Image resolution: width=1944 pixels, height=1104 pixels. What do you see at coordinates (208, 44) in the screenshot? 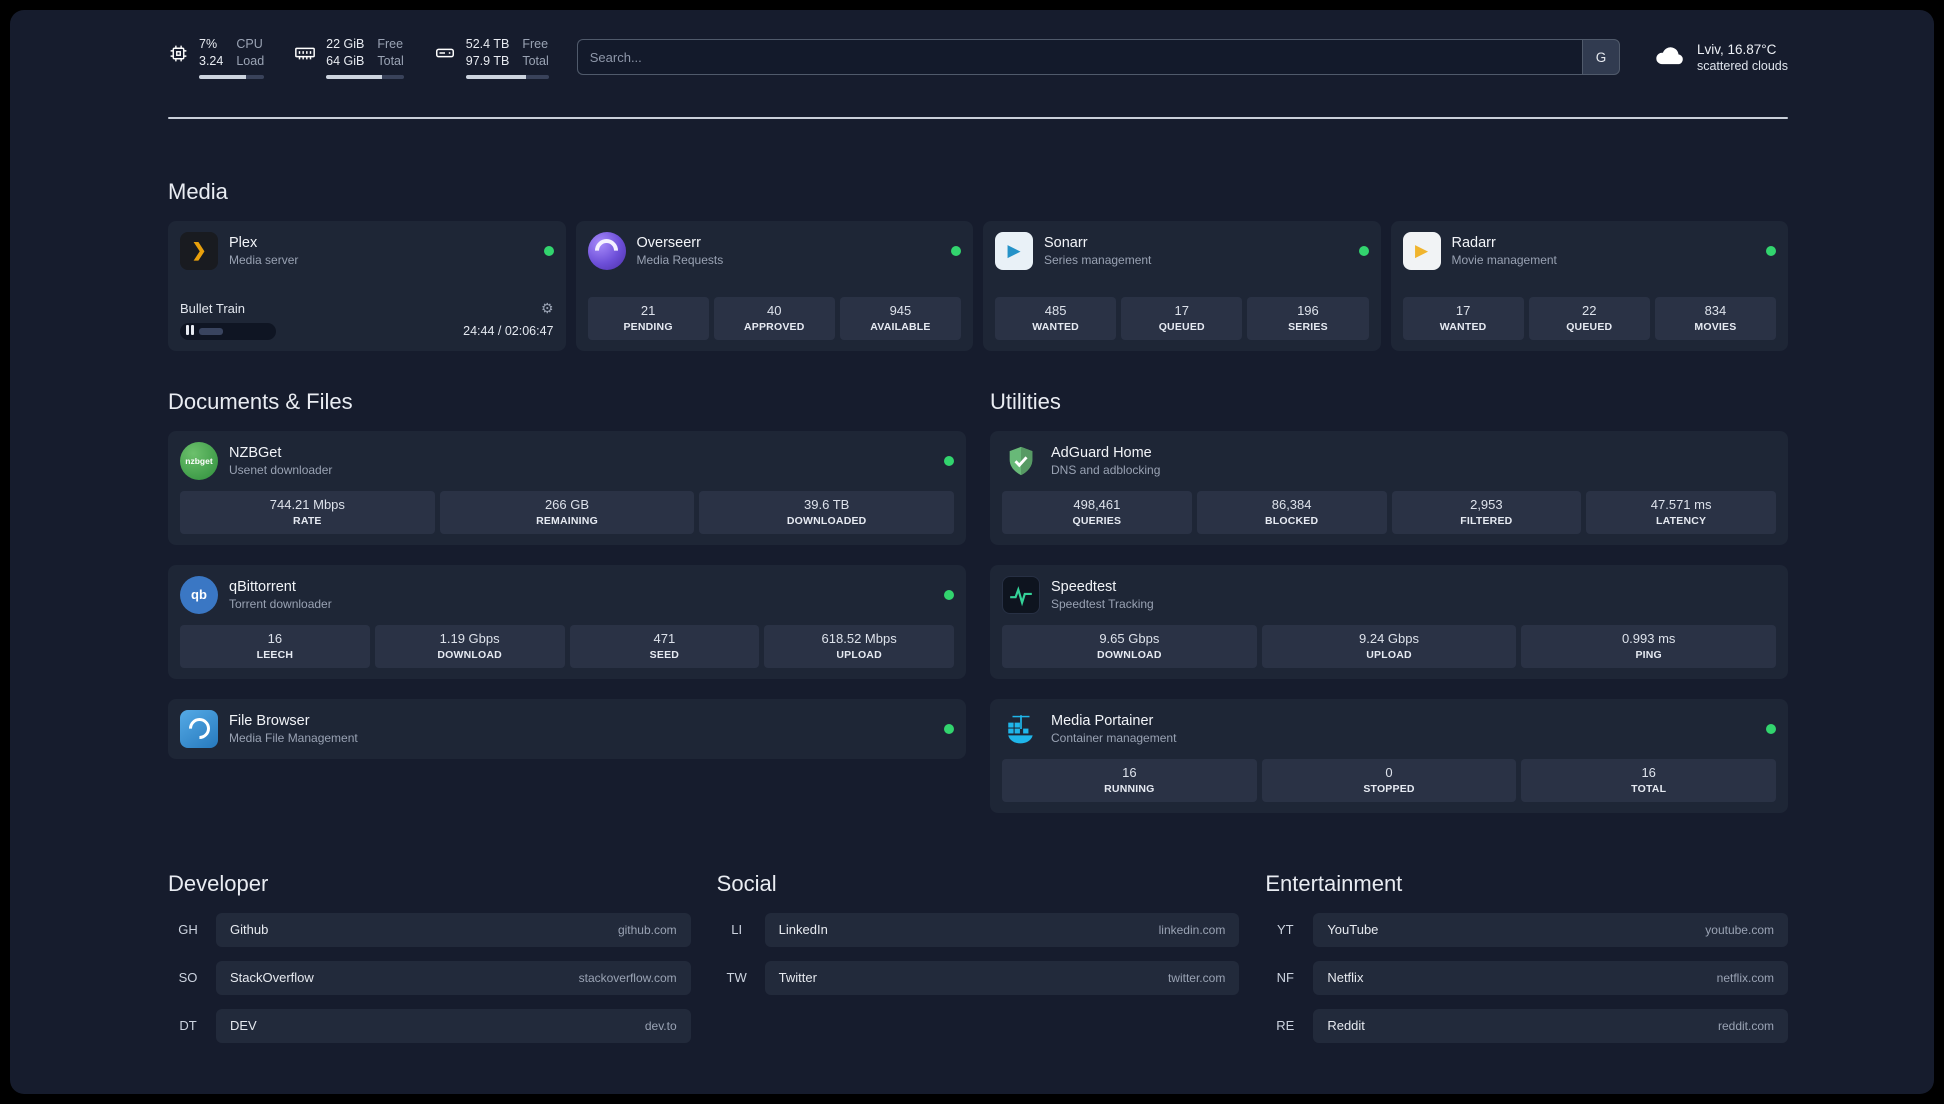
I see `cpu-usage-value: 7%` at bounding box center [208, 44].